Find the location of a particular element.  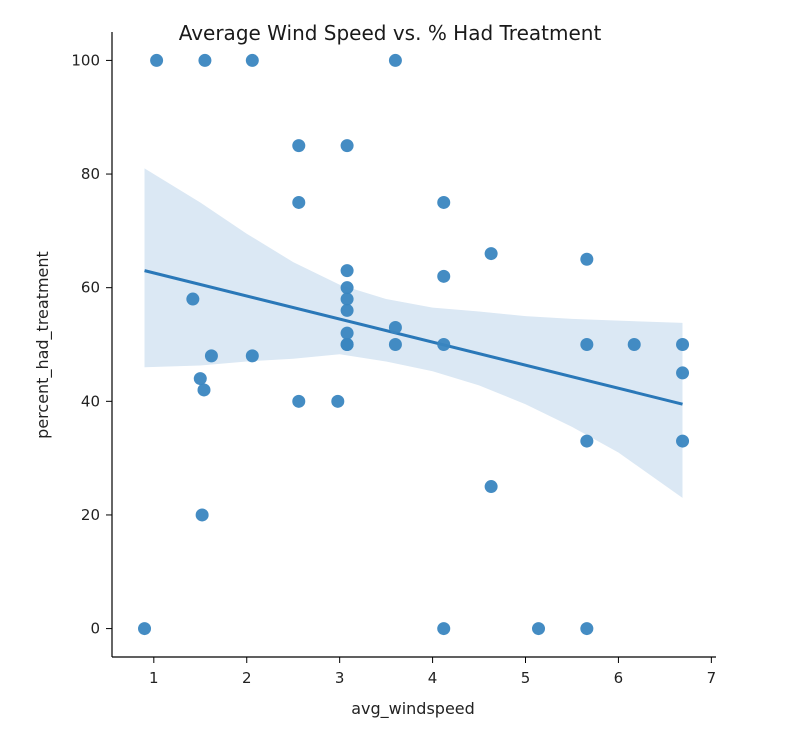

y-tick-label: 80 is located at coordinates (90, 174).